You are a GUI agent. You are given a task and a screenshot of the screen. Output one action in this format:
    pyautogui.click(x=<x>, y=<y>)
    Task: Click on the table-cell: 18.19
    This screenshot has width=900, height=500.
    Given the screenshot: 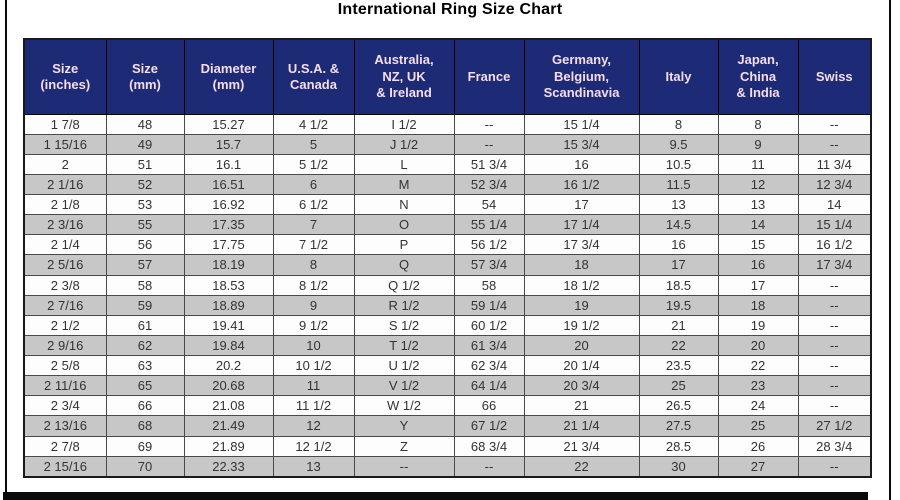 What is the action you would take?
    pyautogui.click(x=228, y=265)
    